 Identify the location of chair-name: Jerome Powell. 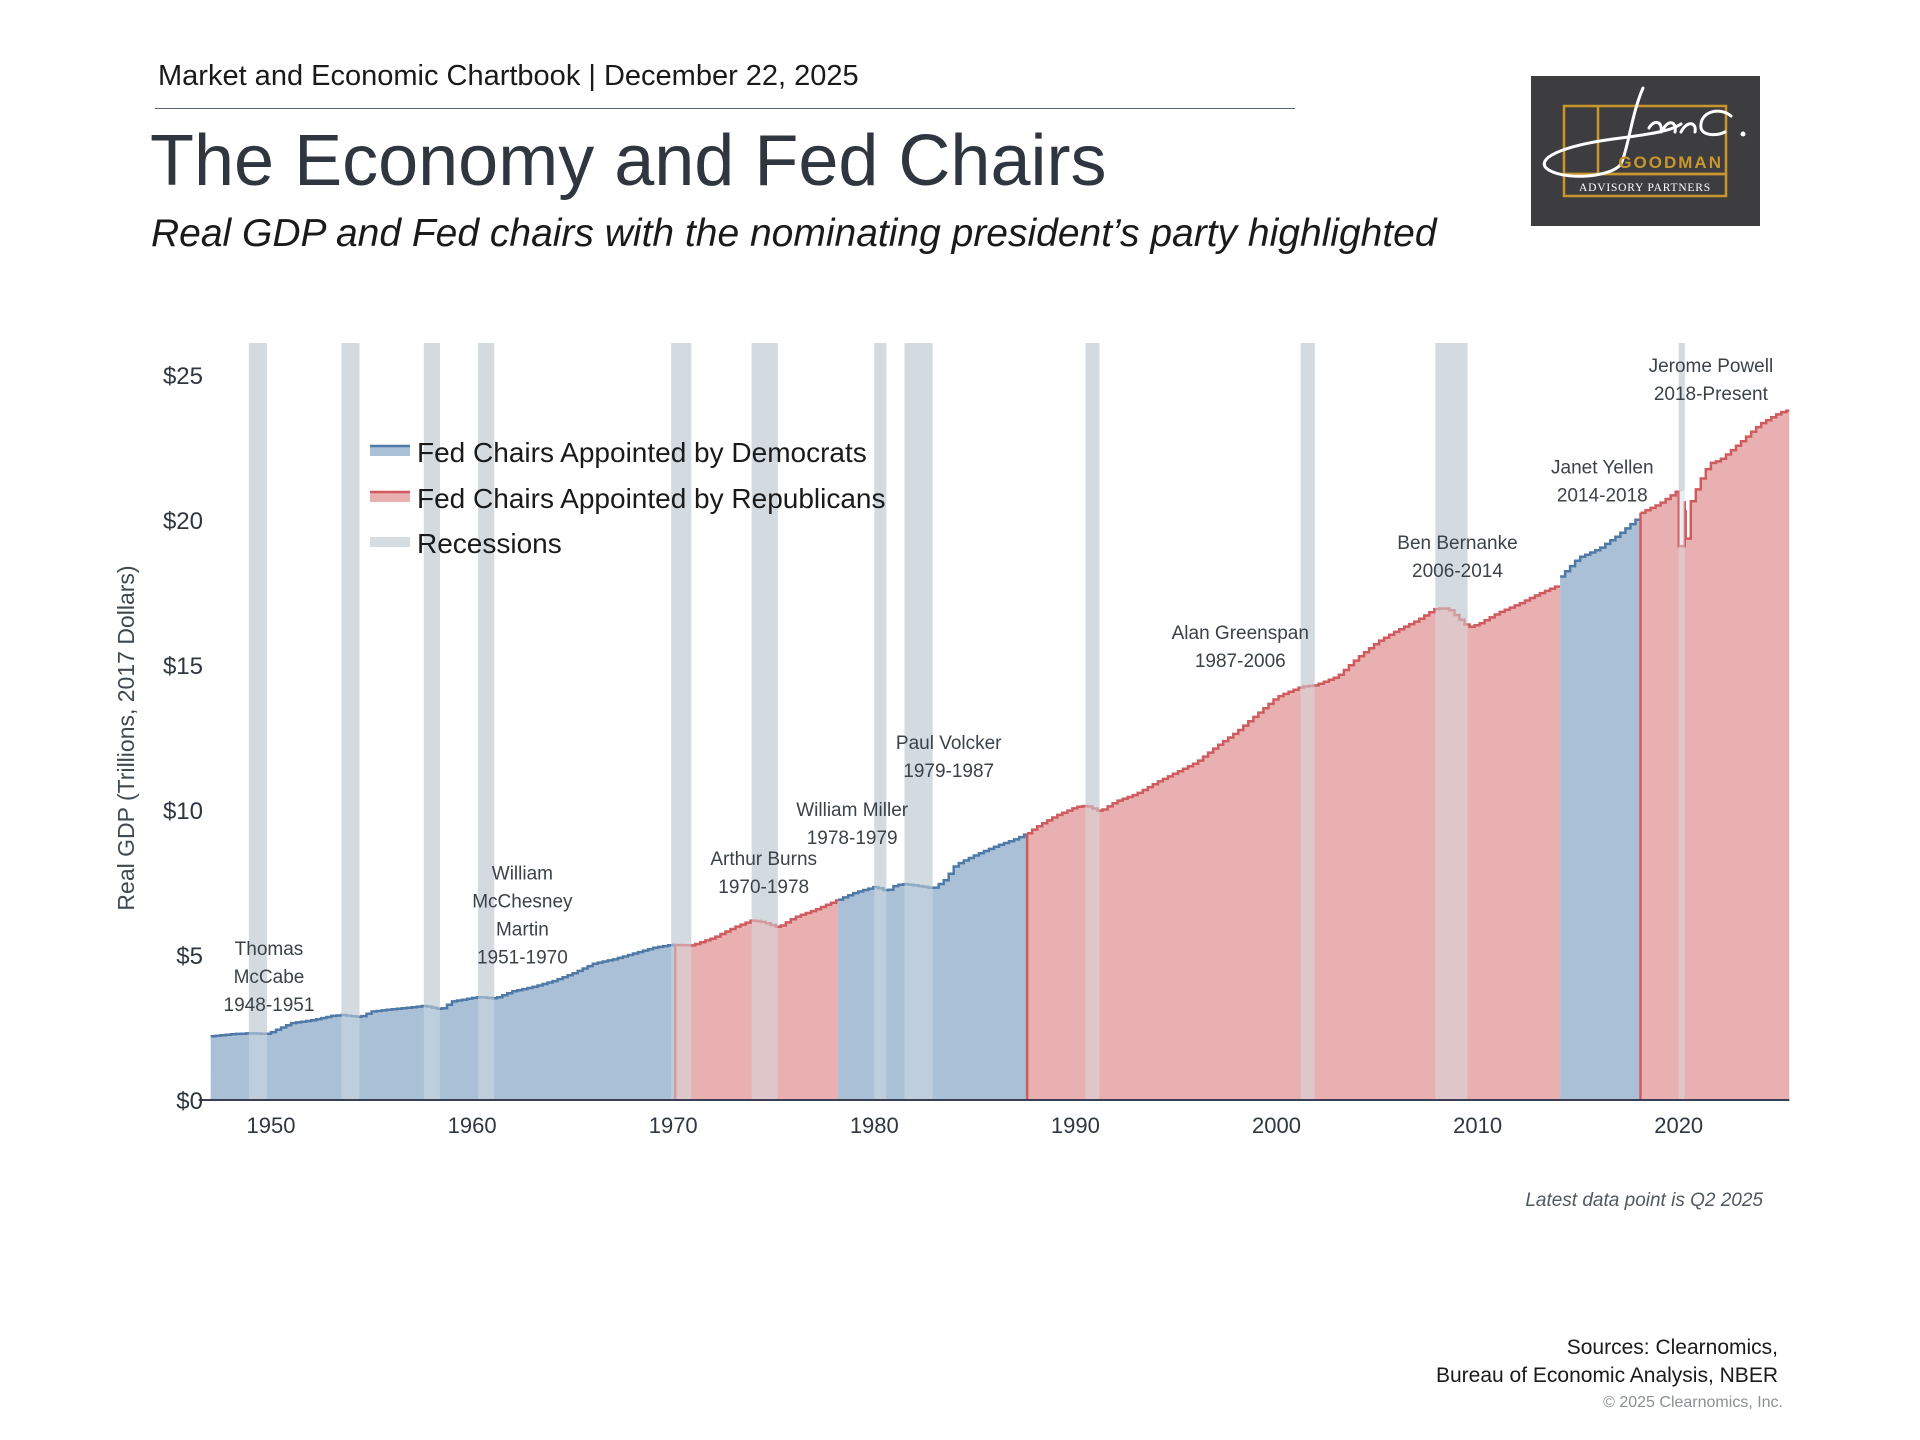
(1711, 366).